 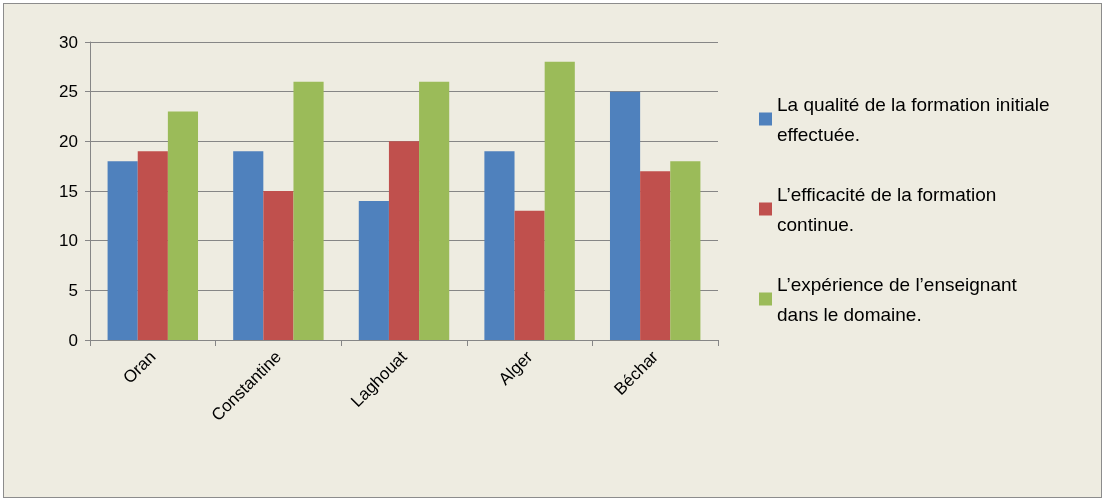 I want to click on y-tick-label: 15, so click(x=68, y=191).